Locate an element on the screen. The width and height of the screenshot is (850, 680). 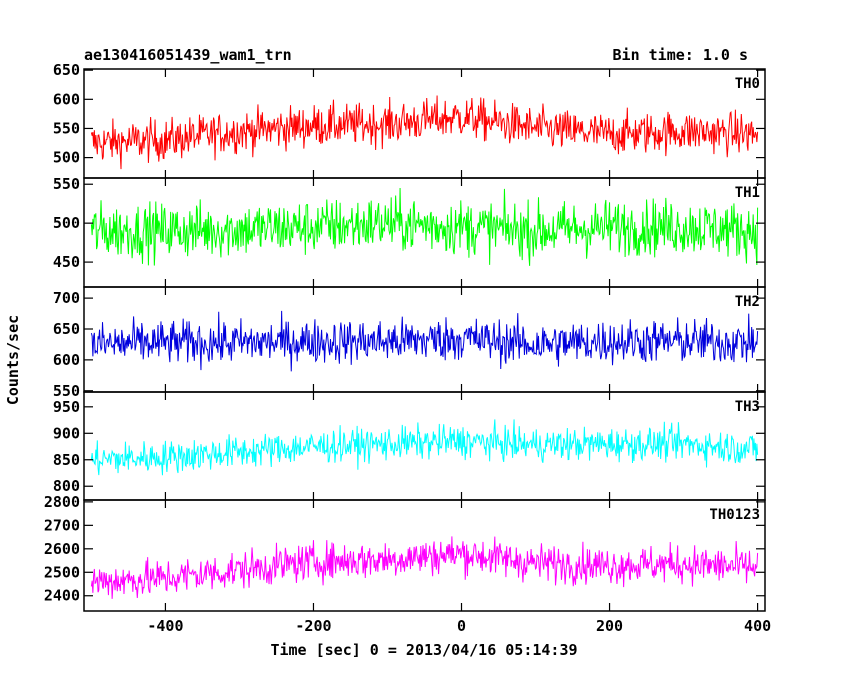
y-axis-label: Counts/sec is located at coordinates (13, 360).